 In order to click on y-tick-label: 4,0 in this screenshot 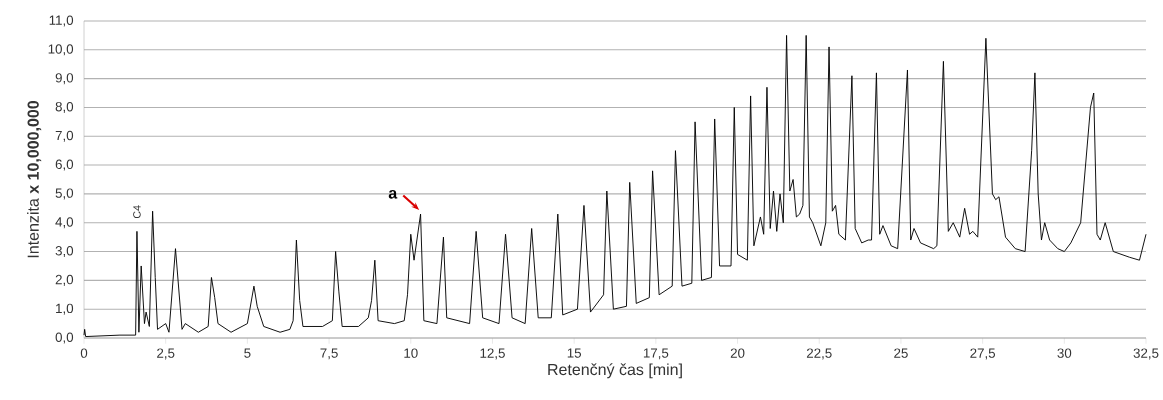, I will do `click(64, 223)`.